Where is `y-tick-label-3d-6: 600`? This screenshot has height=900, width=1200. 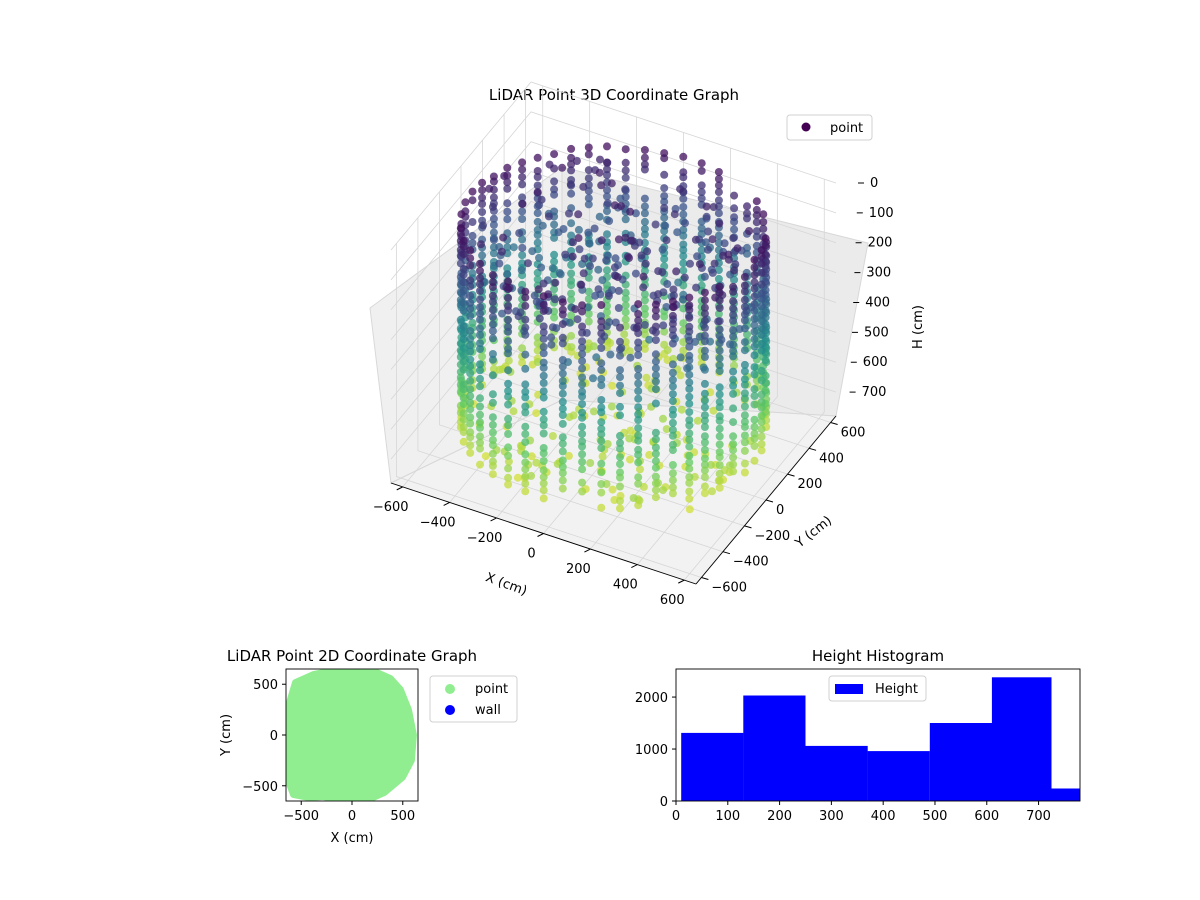
y-tick-label-3d-6: 600 is located at coordinates (853, 432).